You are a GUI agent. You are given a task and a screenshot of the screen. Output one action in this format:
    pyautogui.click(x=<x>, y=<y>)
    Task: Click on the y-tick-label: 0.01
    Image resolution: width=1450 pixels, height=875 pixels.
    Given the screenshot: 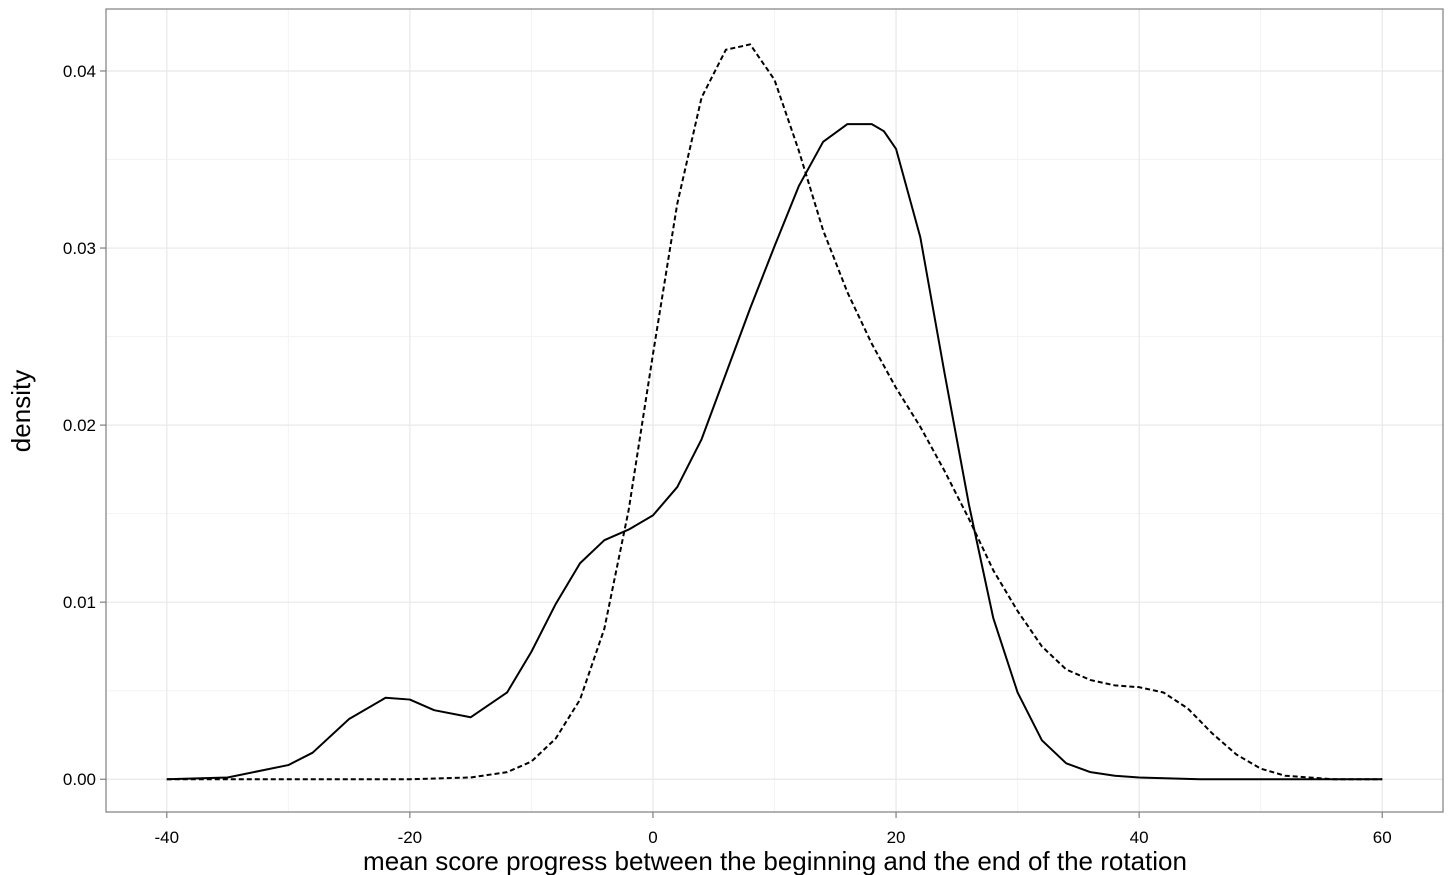 What is the action you would take?
    pyautogui.click(x=79, y=602)
    